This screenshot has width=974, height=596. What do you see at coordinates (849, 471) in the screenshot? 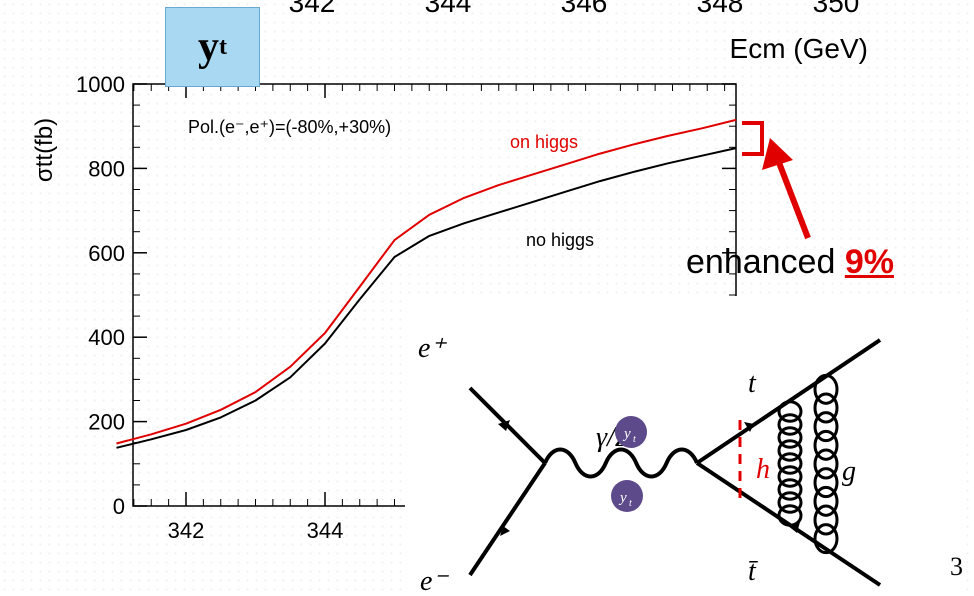
I see `gluon-label: g` at bounding box center [849, 471].